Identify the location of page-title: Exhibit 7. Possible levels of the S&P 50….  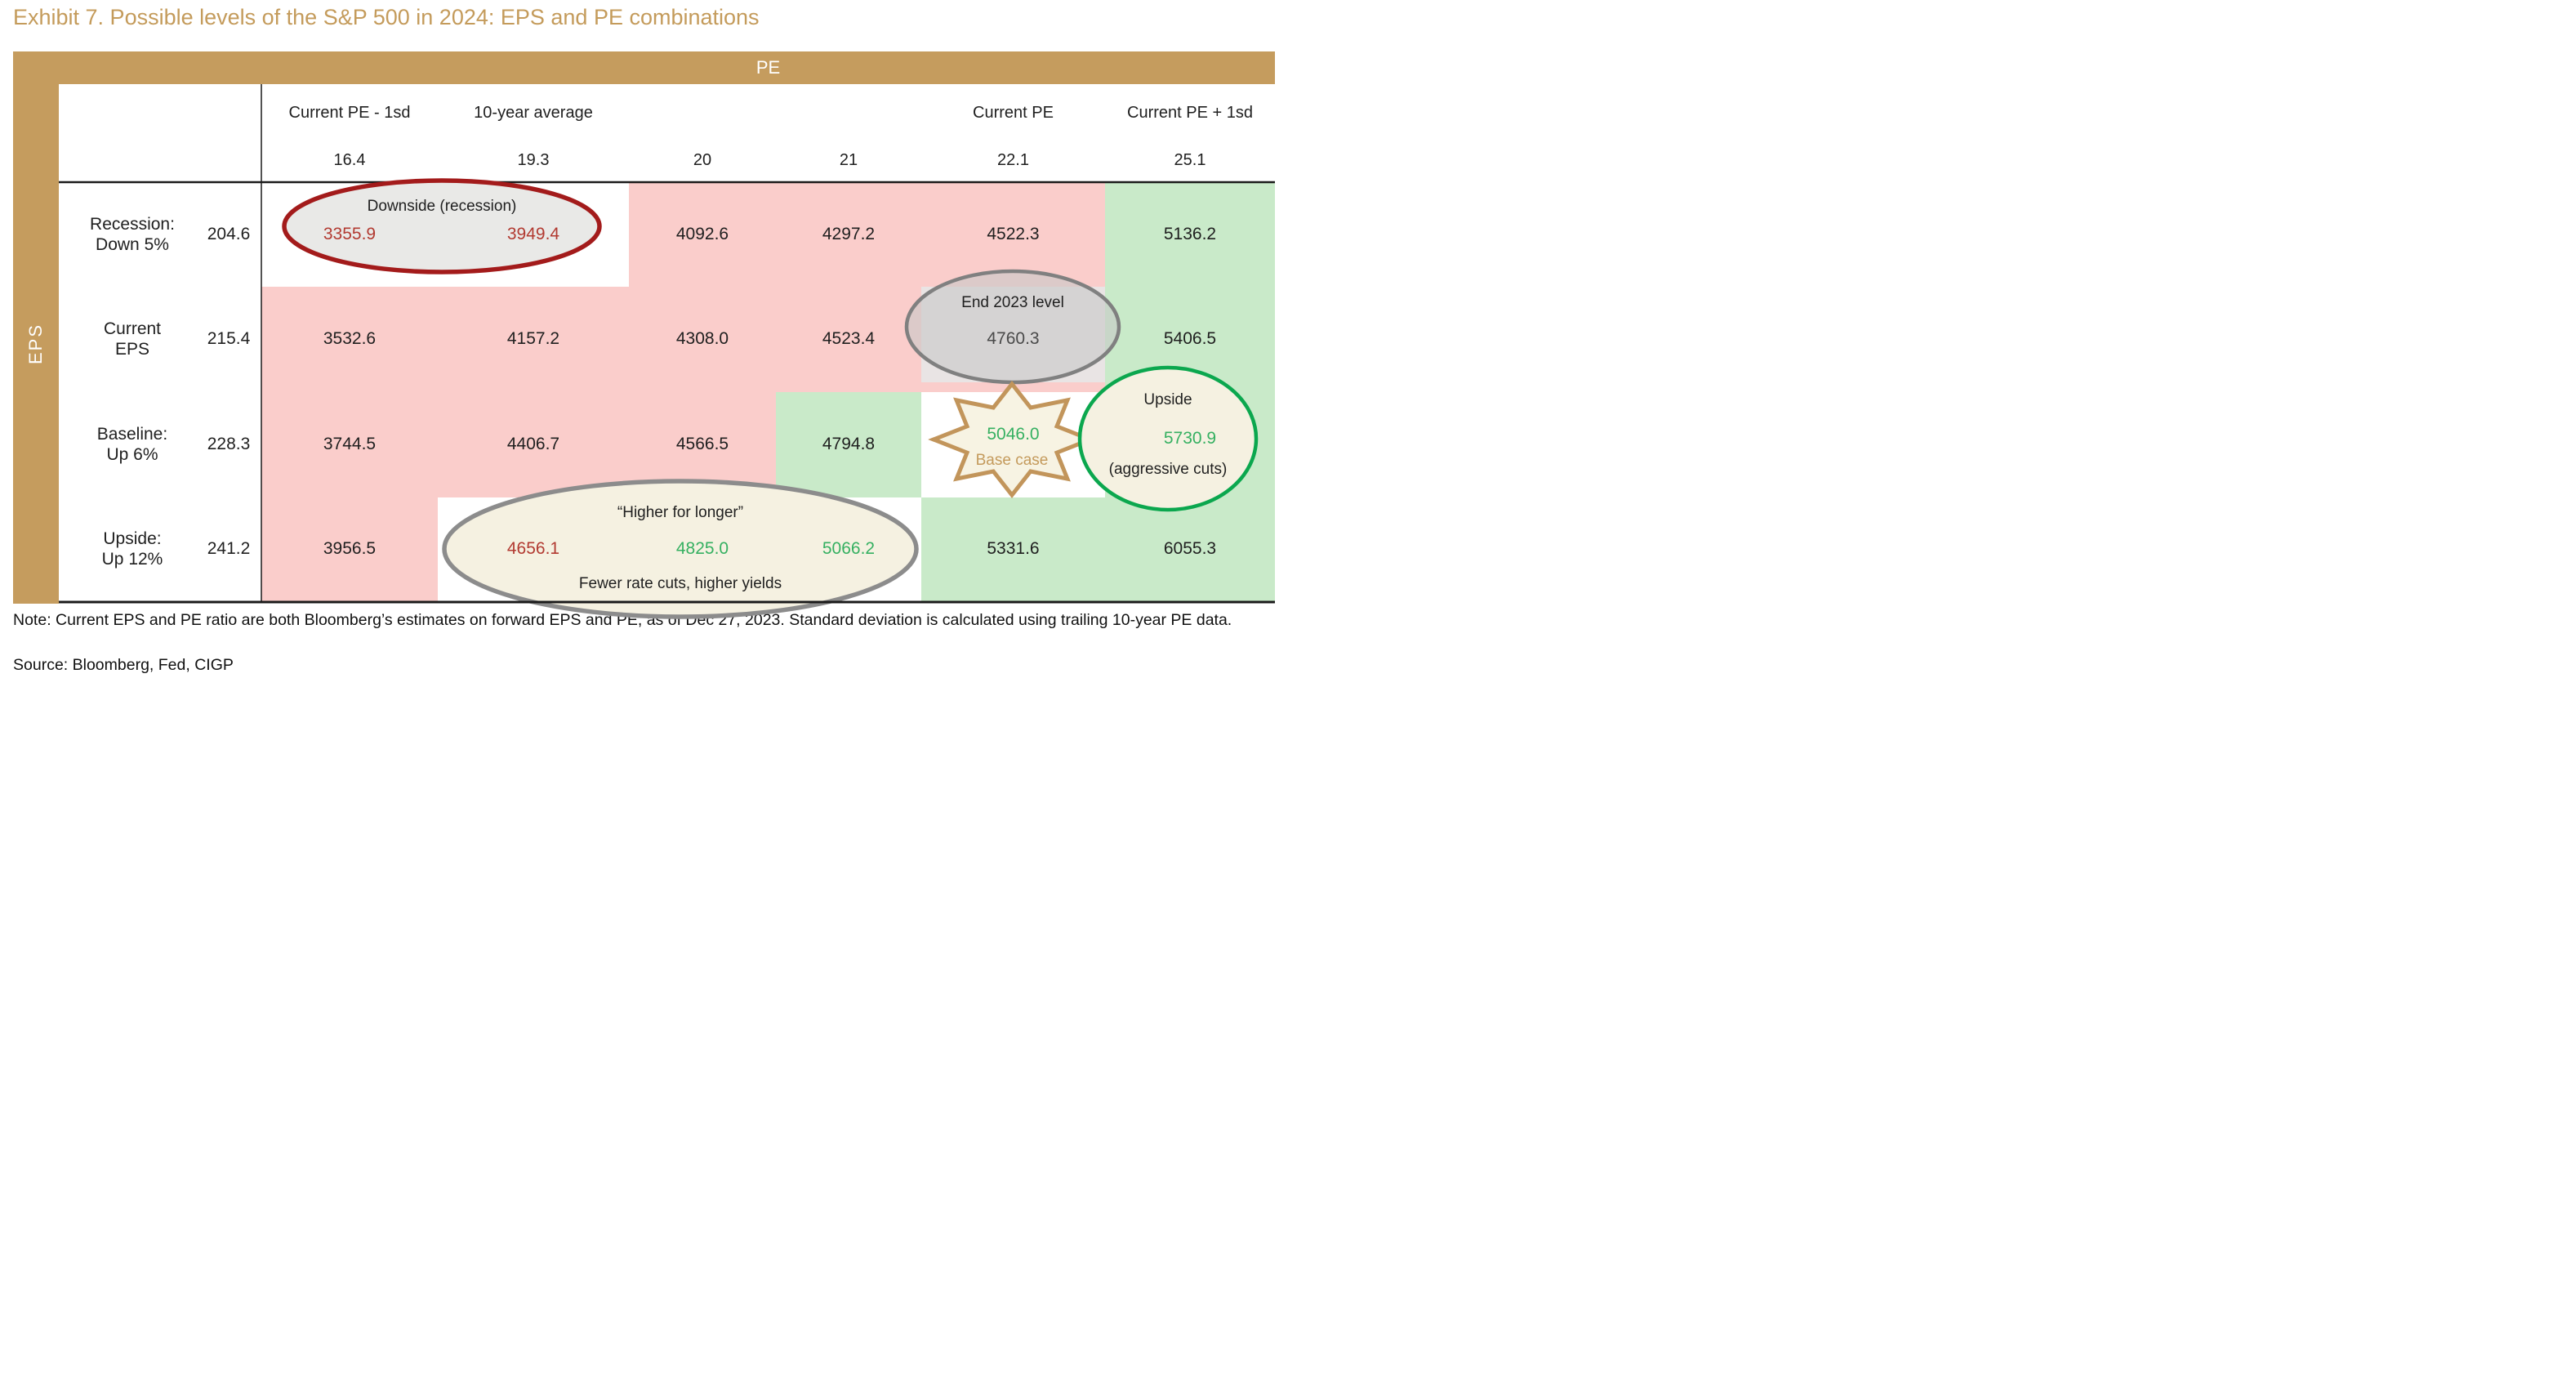
(386, 17).